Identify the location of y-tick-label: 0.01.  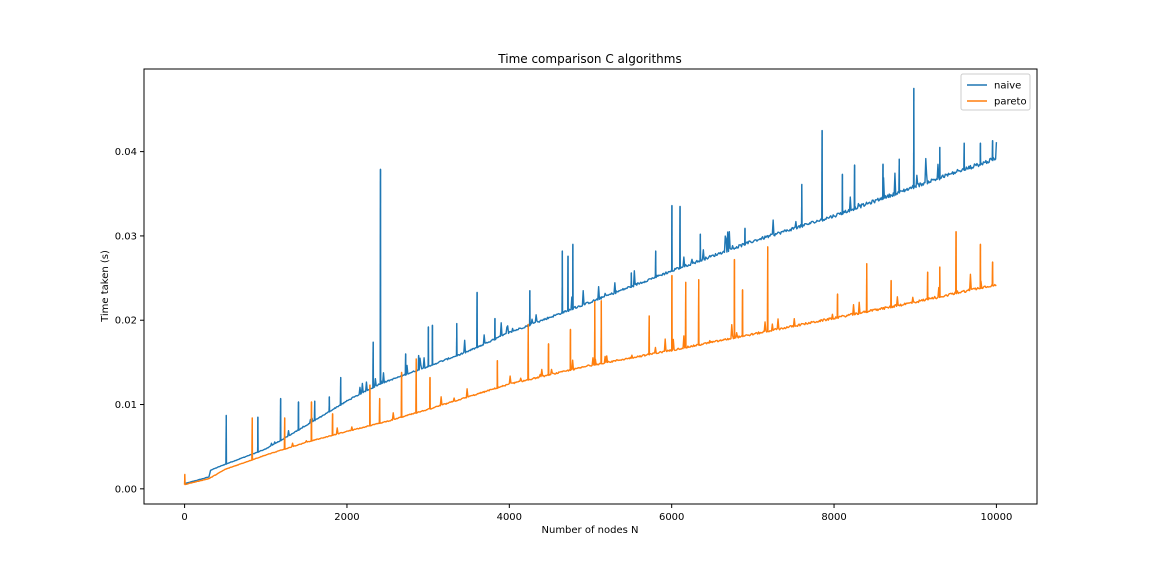
(126, 405).